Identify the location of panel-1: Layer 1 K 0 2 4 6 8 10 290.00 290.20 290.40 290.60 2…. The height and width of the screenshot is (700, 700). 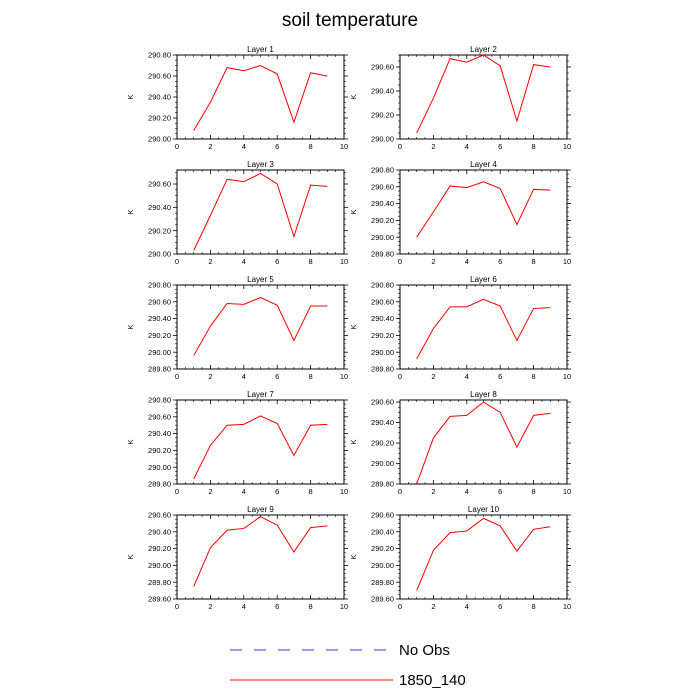
(237, 98).